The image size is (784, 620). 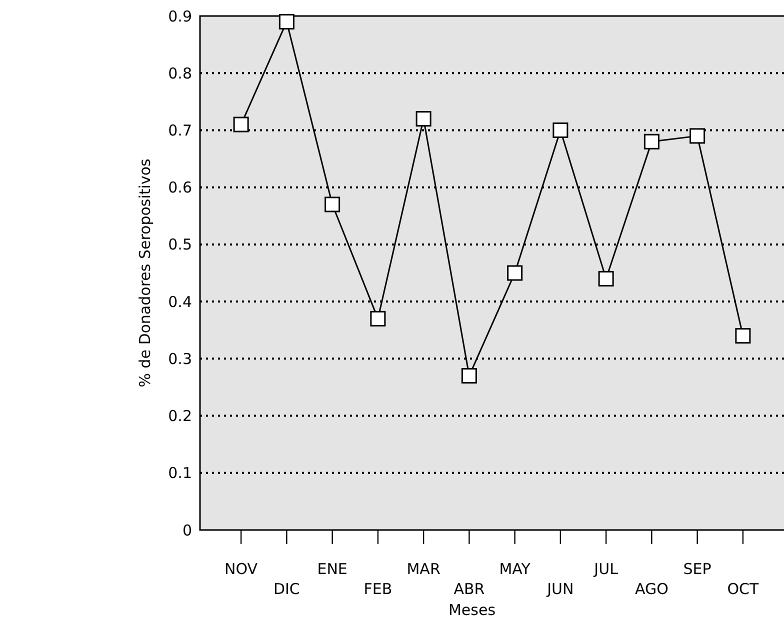 What do you see at coordinates (180, 16) in the screenshot?
I see `y-tick-label: 0.9` at bounding box center [180, 16].